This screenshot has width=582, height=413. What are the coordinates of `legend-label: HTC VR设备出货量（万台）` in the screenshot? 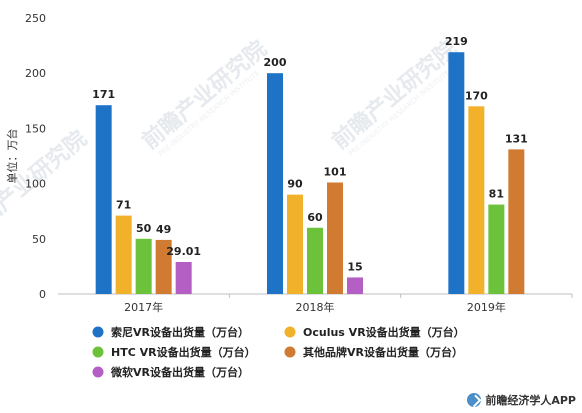 It's located at (183, 352).